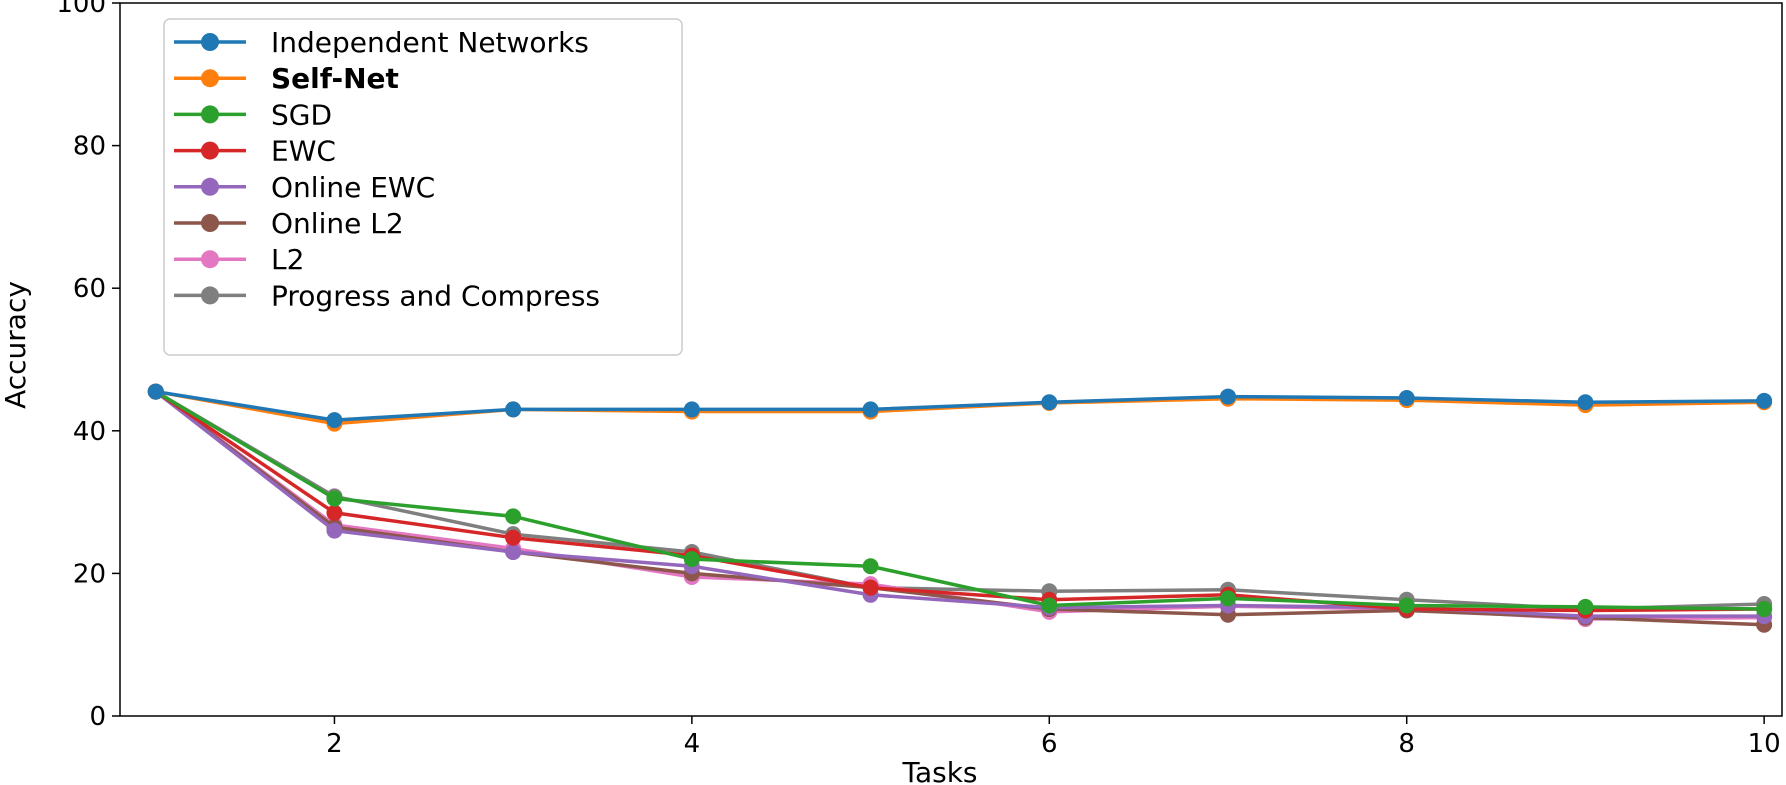 This screenshot has height=785, width=1786. I want to click on legend-item: Independent Networks, so click(381, 42).